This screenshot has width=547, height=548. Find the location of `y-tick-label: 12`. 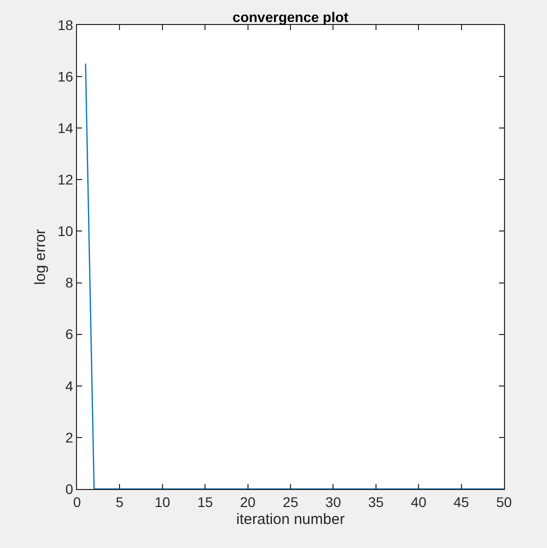

y-tick-label: 12 is located at coordinates (66, 180).